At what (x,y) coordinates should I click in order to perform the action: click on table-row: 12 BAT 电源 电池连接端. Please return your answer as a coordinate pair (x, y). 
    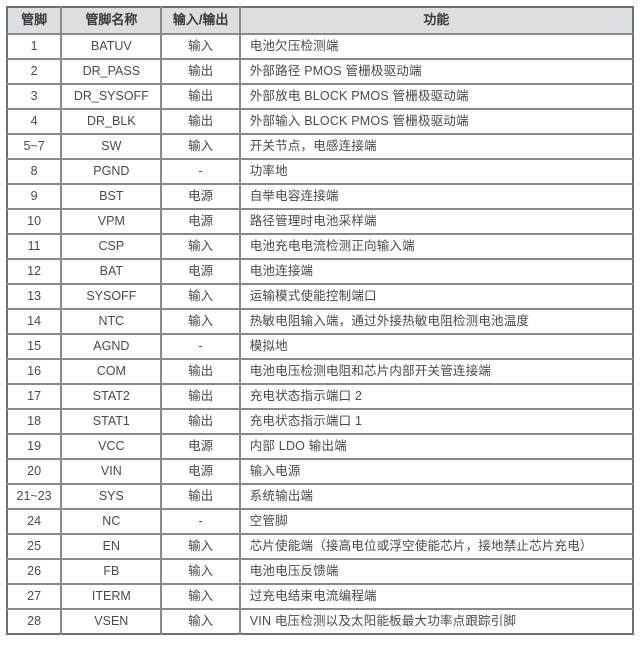
    Looking at the image, I should click on (320, 271).